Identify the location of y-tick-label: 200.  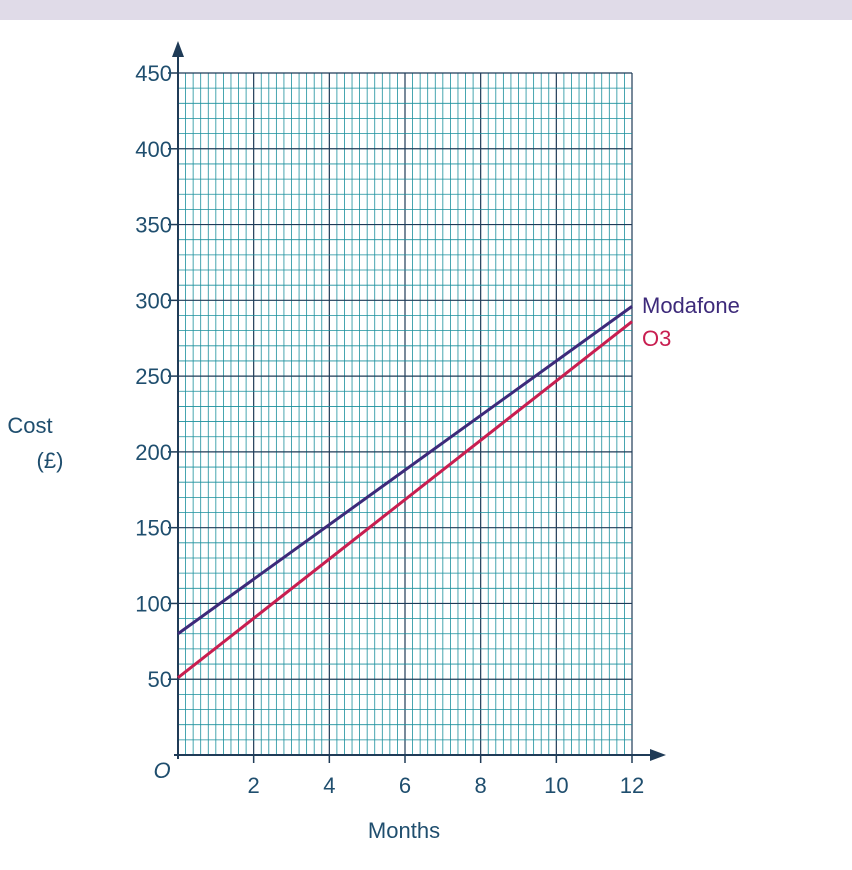
(153, 452).